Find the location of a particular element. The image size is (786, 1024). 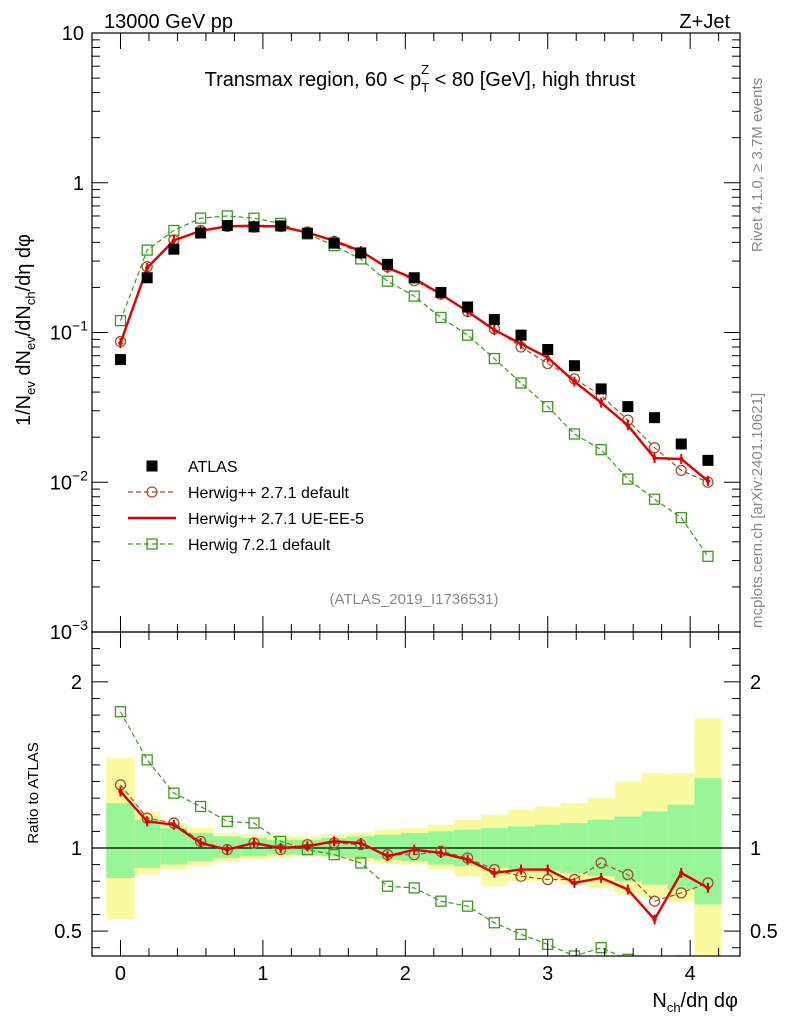

legend-item: Herwig 7.2.1 default is located at coordinates (229, 545).